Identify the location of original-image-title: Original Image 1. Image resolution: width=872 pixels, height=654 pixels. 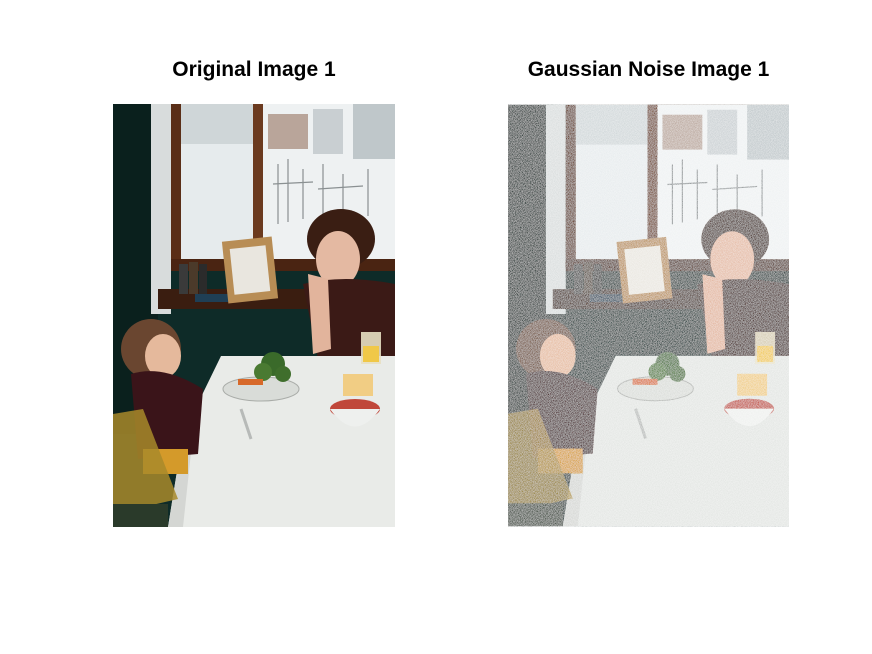
(254, 69).